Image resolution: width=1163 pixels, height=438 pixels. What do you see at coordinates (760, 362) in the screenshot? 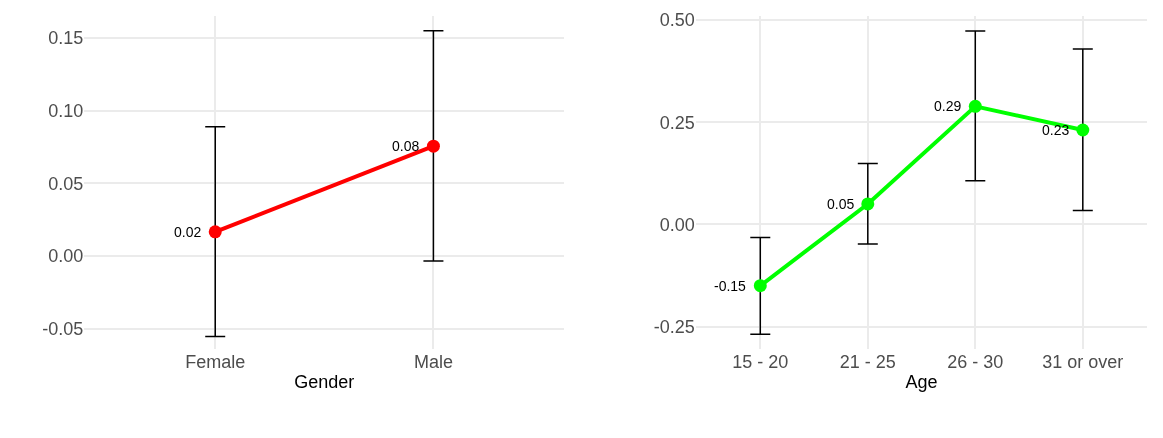
I see `x-tick-label: 15 - 20` at bounding box center [760, 362].